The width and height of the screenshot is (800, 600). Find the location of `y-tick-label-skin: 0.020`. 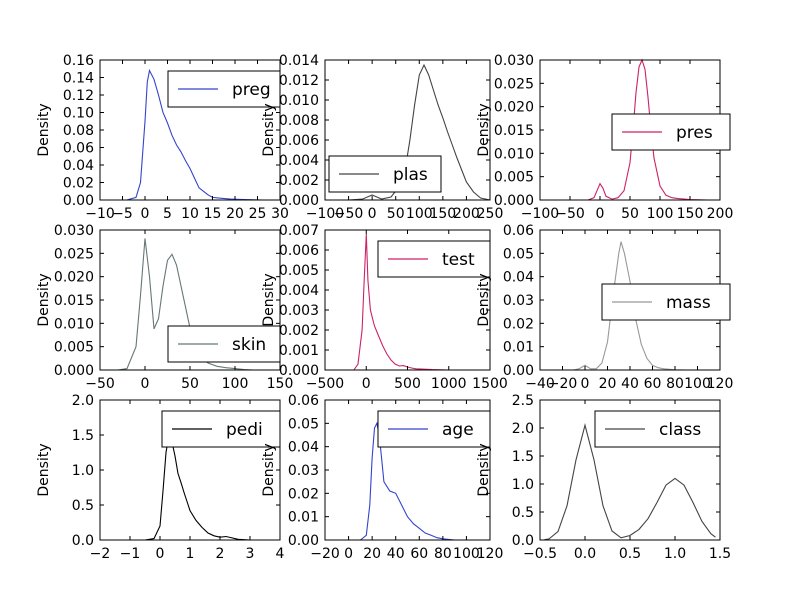

y-tick-label-skin: 0.020 is located at coordinates (74, 278).